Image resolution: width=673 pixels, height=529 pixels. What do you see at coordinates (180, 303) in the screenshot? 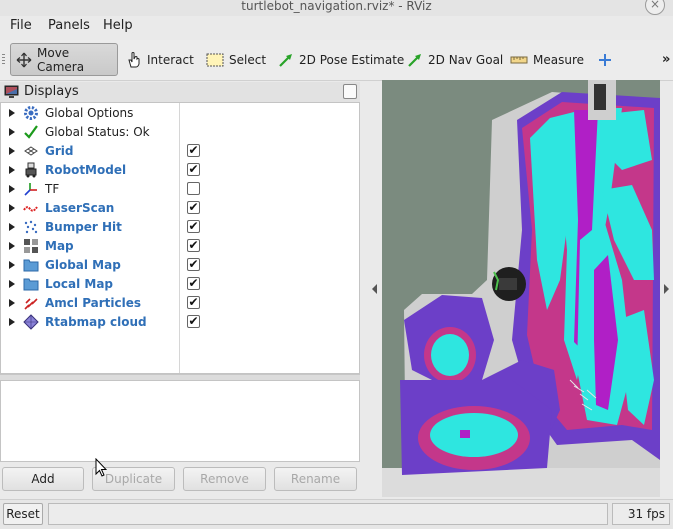
I see `display-row-amcl-particles: Amcl Particles ✔` at bounding box center [180, 303].